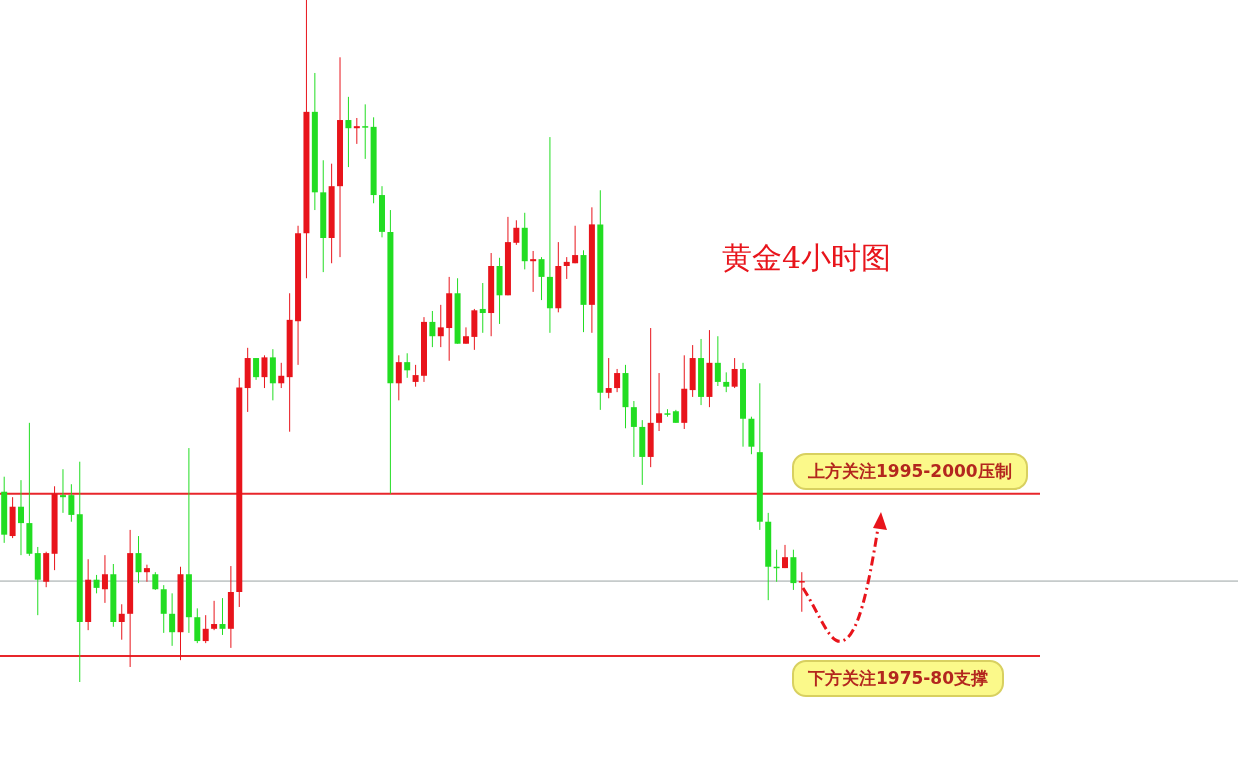  Describe the element at coordinates (807, 258) in the screenshot. I see `text: 黄金4小时图` at that location.